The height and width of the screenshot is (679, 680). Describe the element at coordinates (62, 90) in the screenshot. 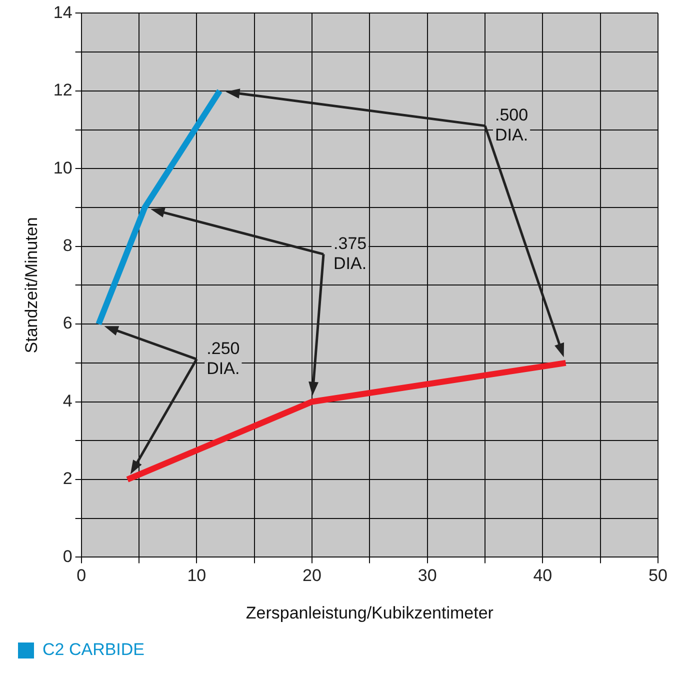

I see `y-tick-label: 12` at that location.